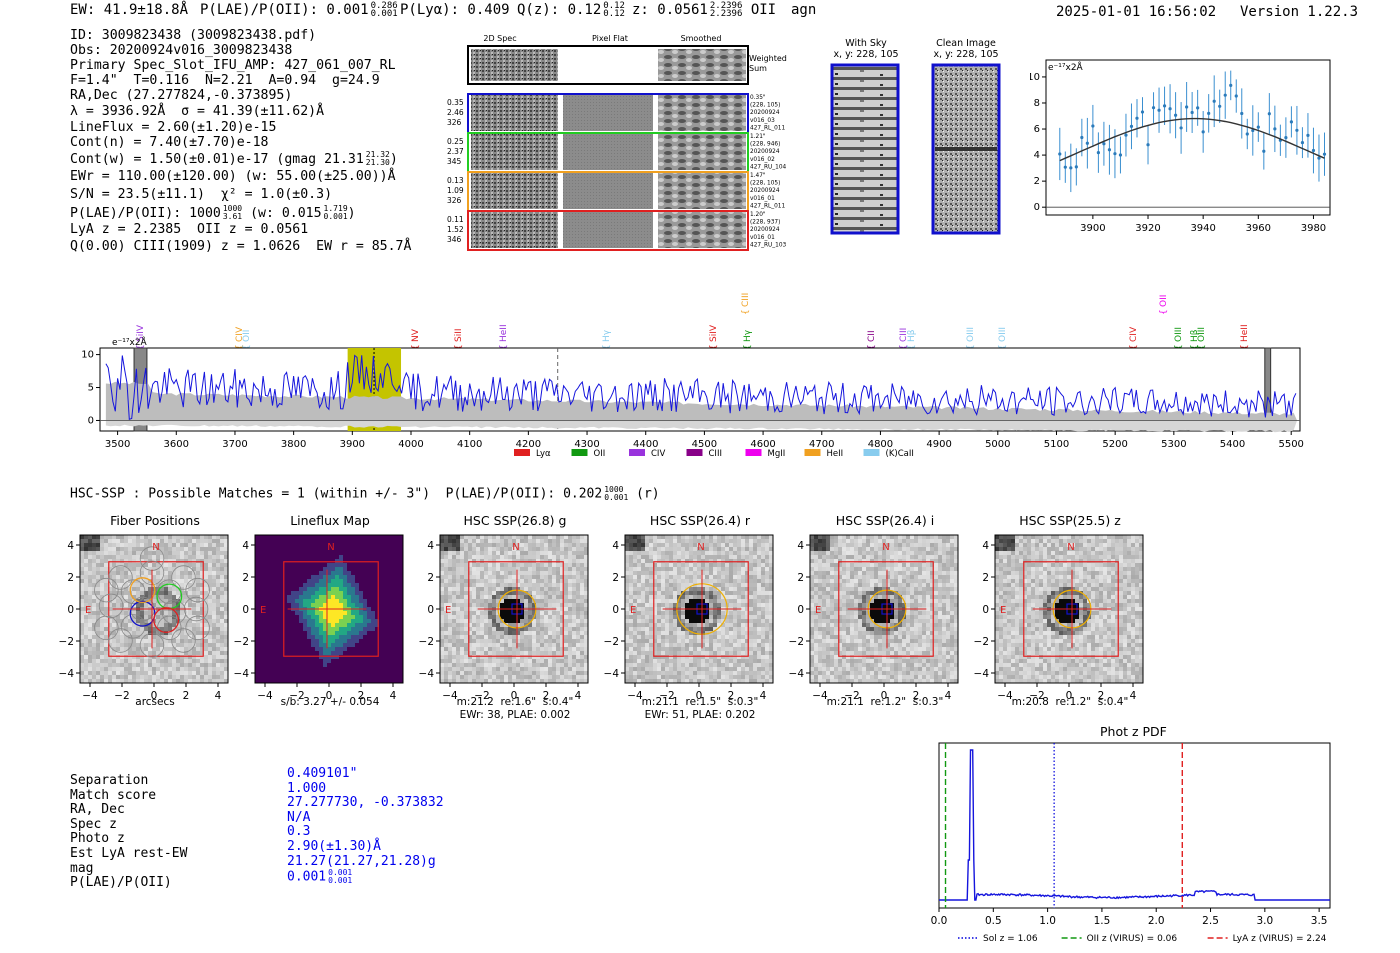 The height and width of the screenshot is (953, 1400). Describe the element at coordinates (320, 877) in the screenshot. I see `match-value: 0.001 0.001 0.001` at that location.